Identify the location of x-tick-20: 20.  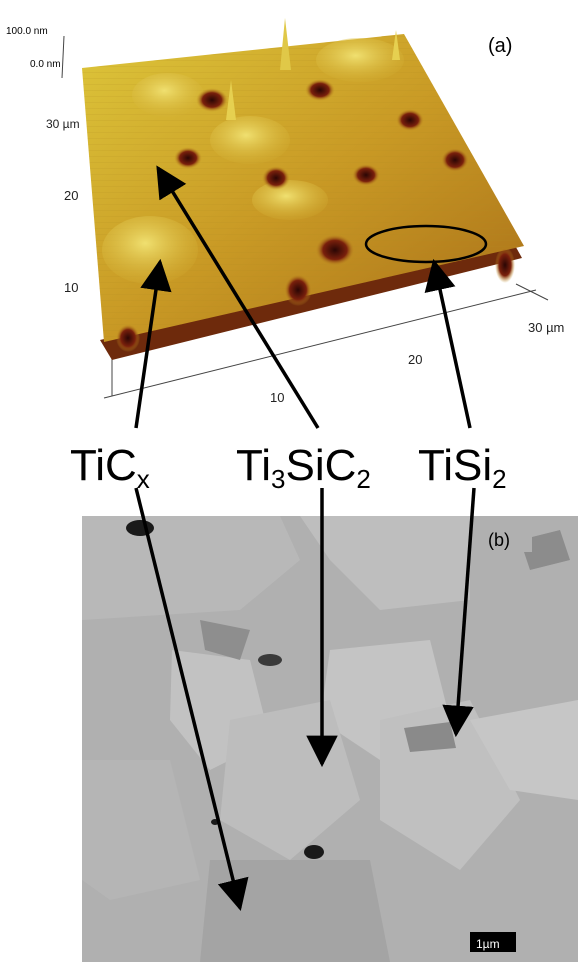
(415, 359).